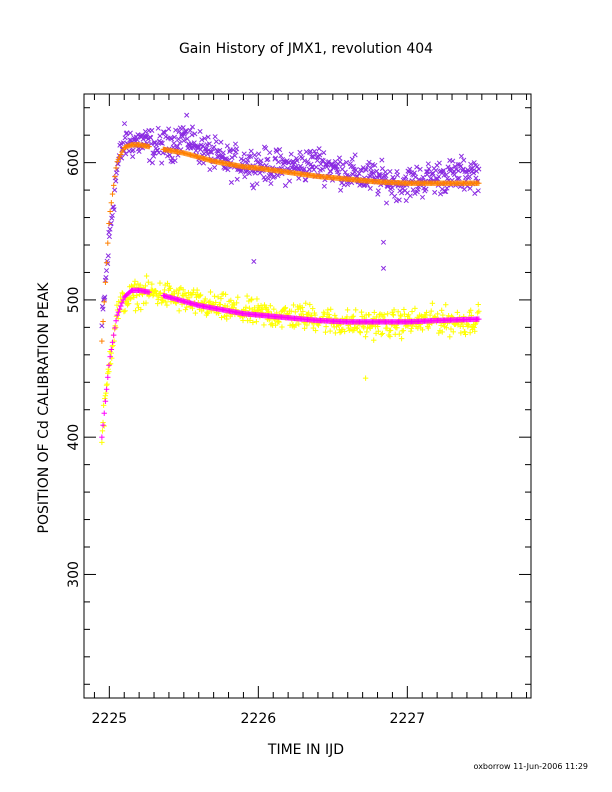  What do you see at coordinates (259, 719) in the screenshot?
I see `x-tick-label: 2226` at bounding box center [259, 719].